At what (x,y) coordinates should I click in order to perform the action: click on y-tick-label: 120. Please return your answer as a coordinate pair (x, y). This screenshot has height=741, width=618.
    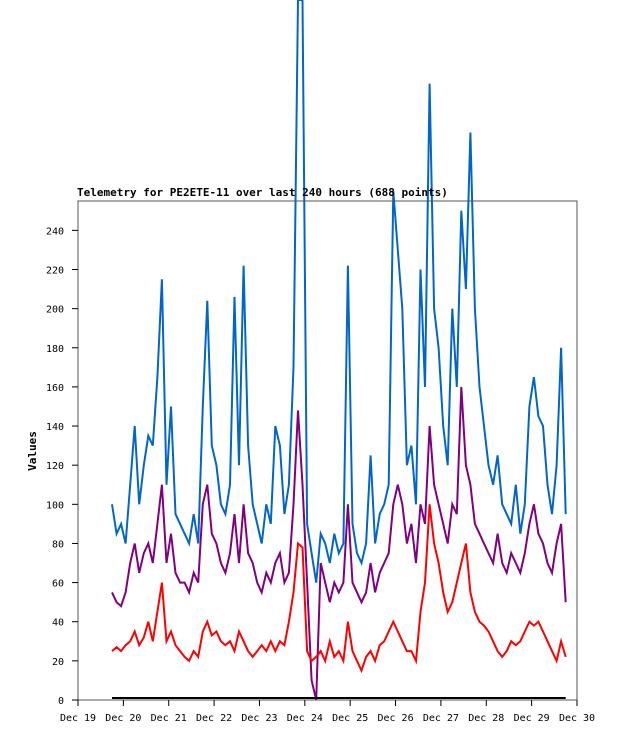
    Looking at the image, I should click on (55, 466).